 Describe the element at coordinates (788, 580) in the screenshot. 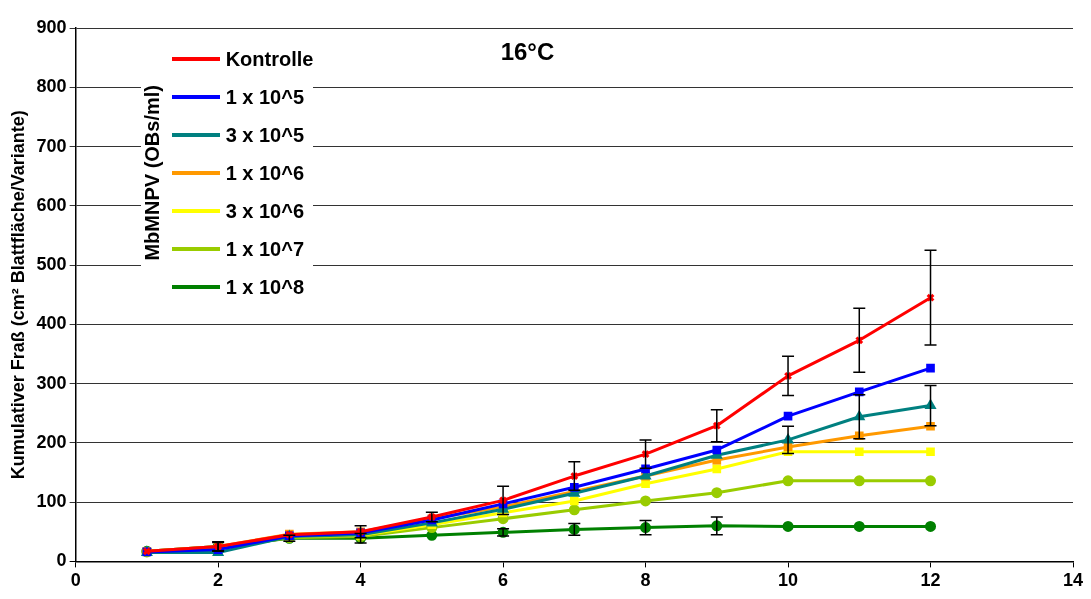

I see `x-tick-label: 10` at that location.